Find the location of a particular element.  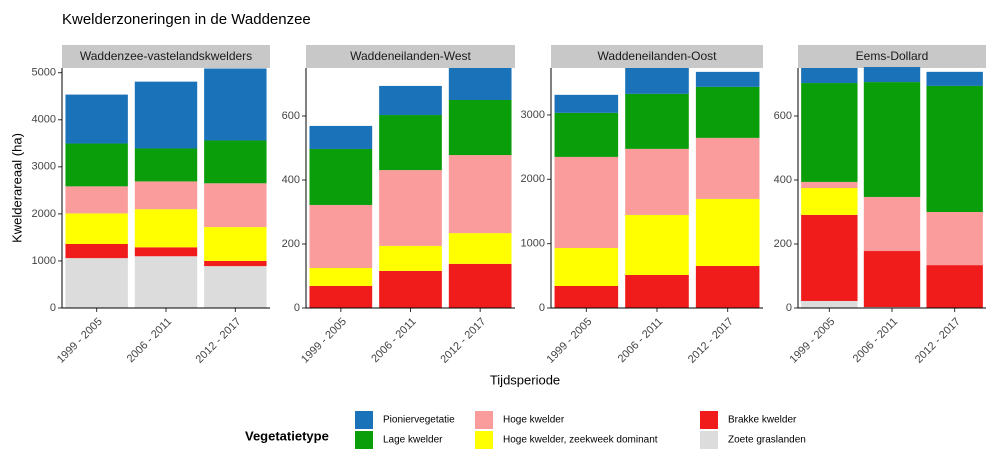

legend-label: Hoge kwelder, zeekweek dominant is located at coordinates (580, 440).